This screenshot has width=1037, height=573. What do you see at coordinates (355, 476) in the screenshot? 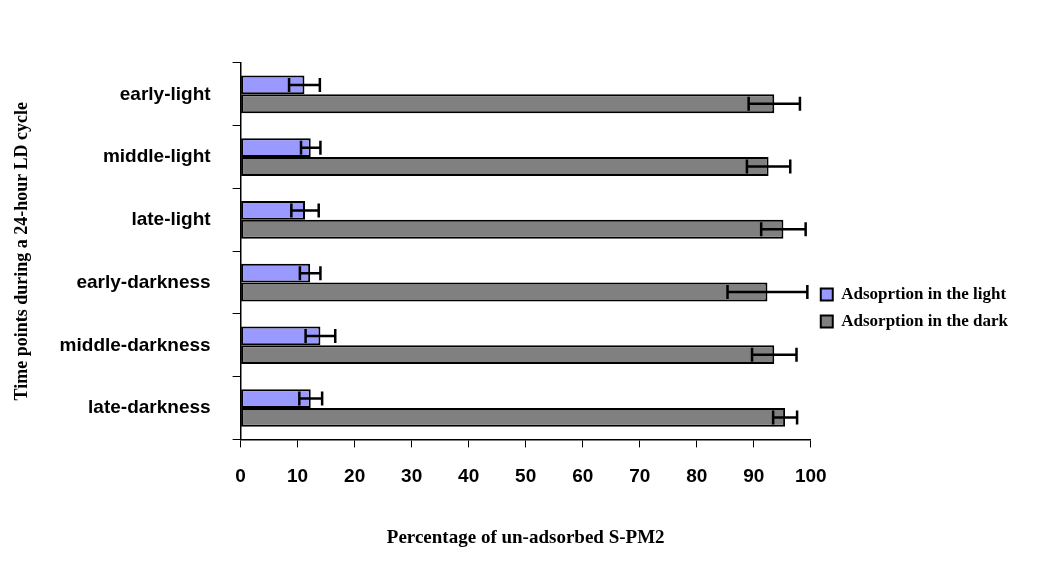
I see `x-tick-label: 20` at bounding box center [355, 476].